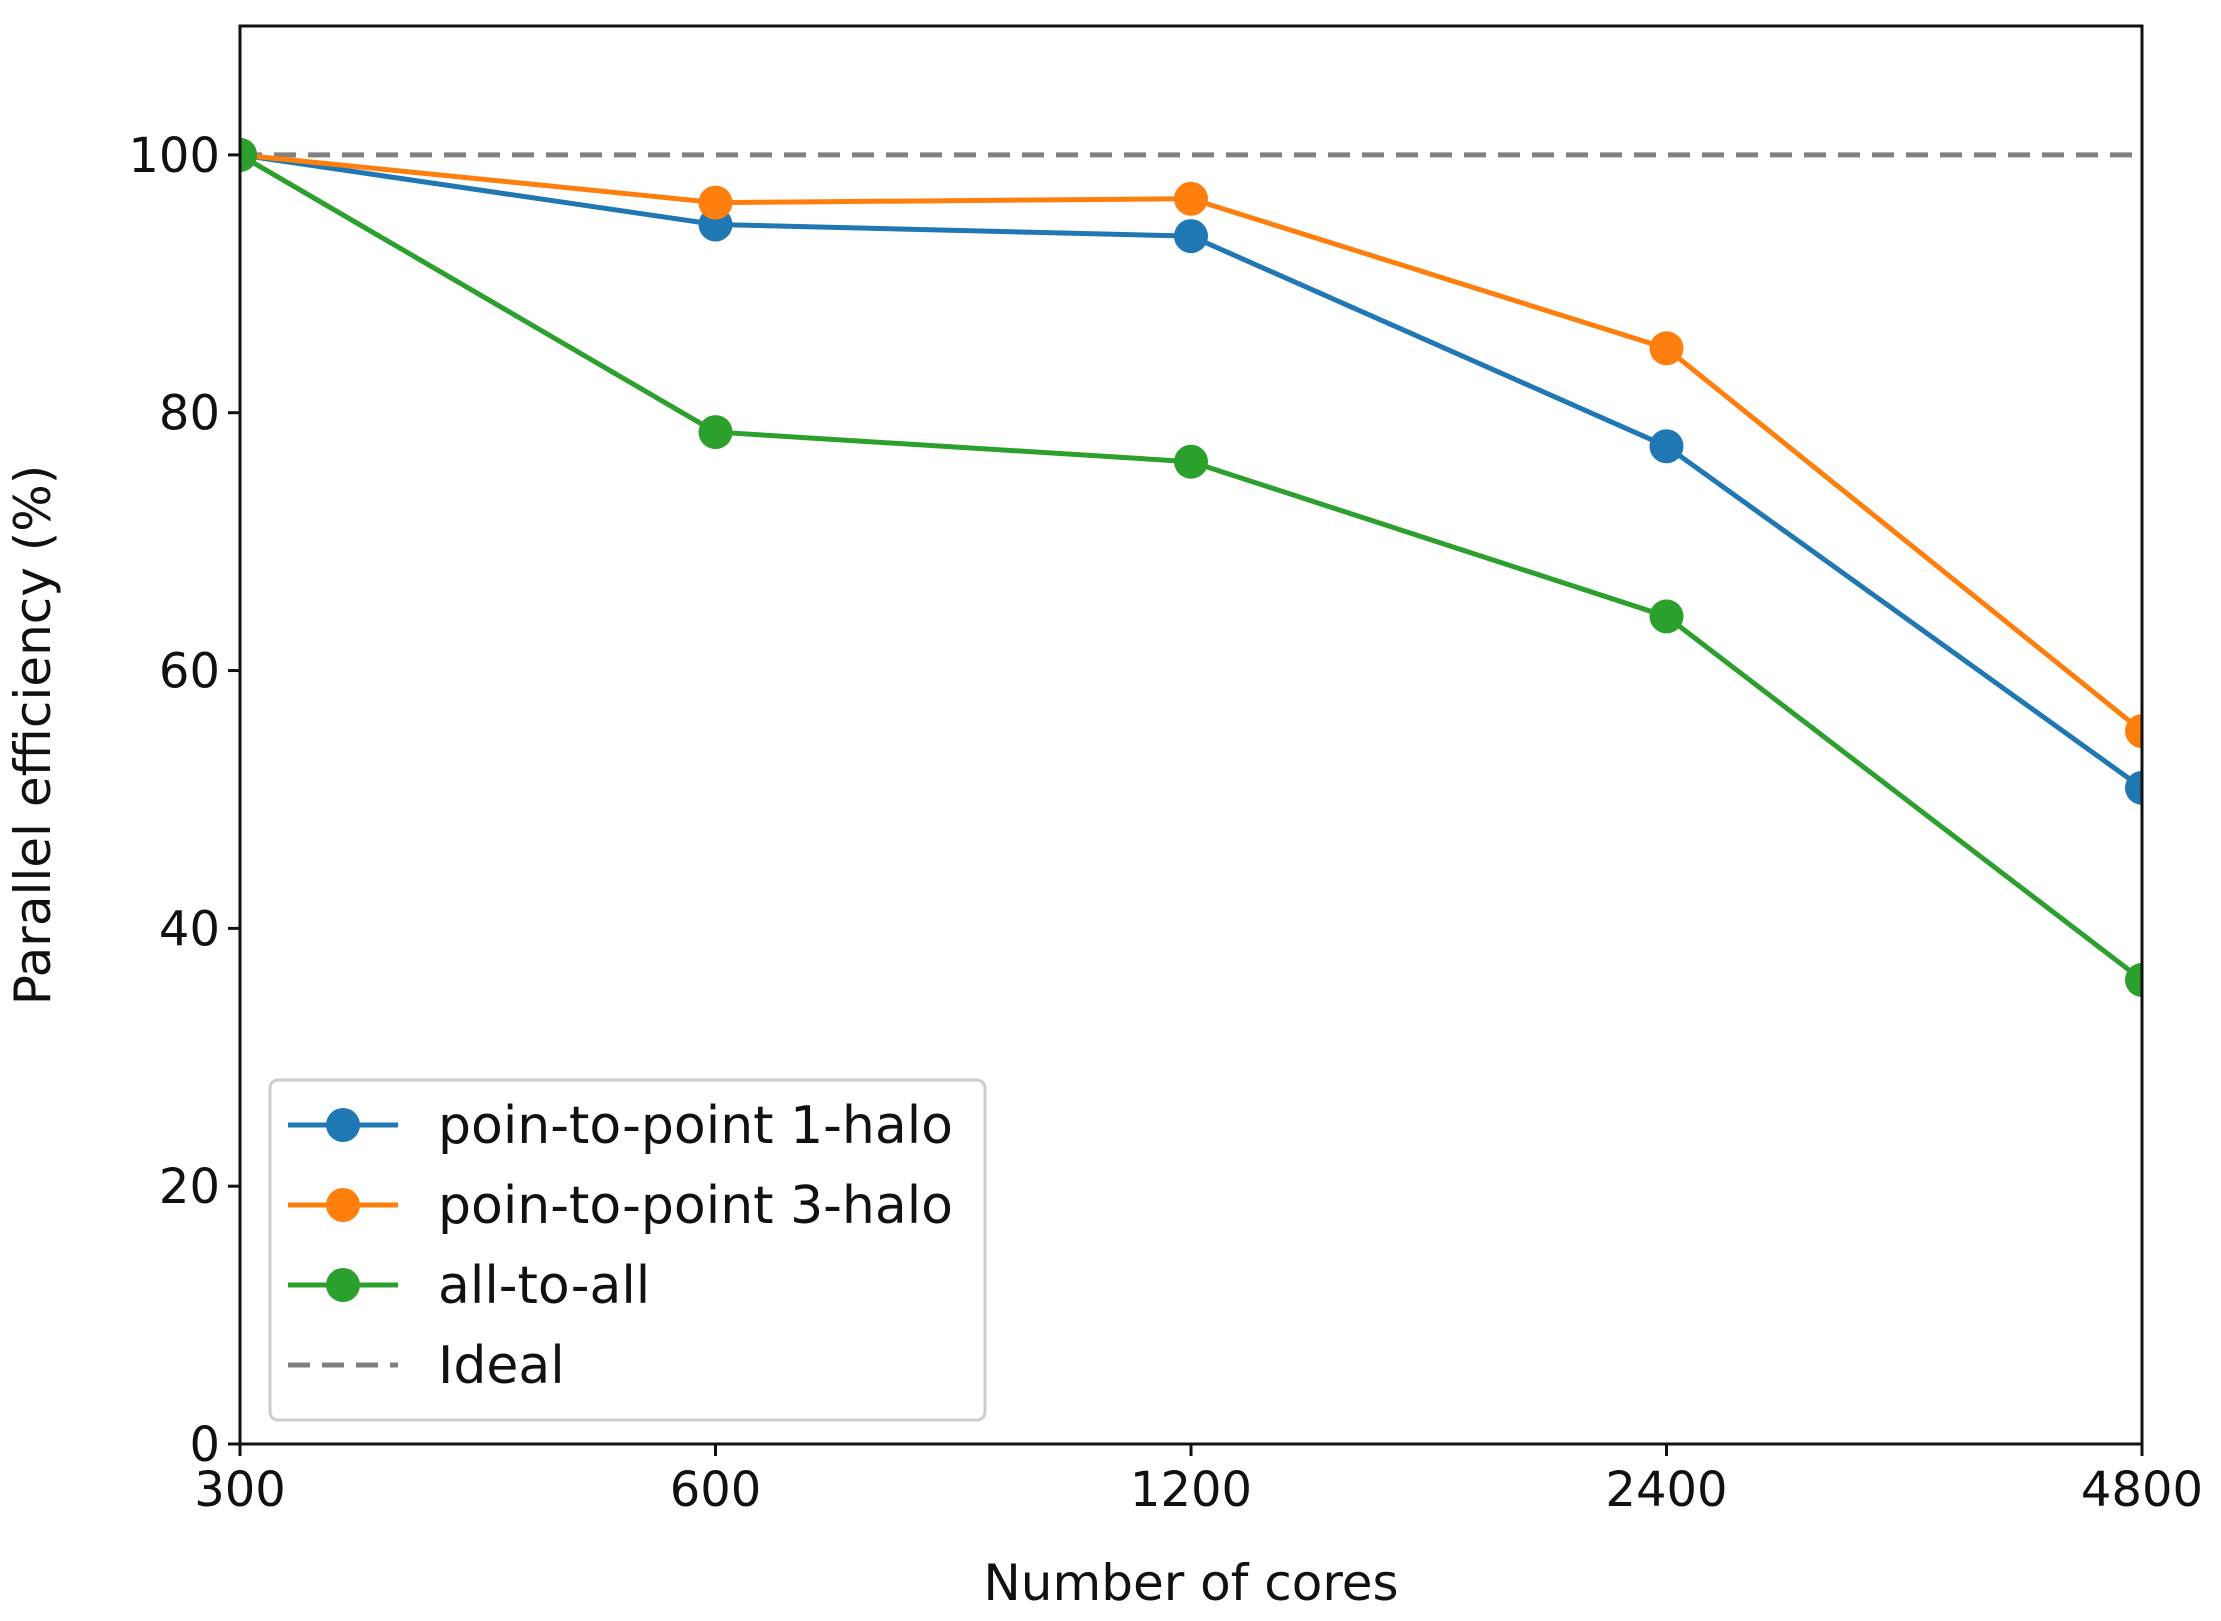  Describe the element at coordinates (1191, 1490) in the screenshot. I see `x-tick-label: 1200` at that location.